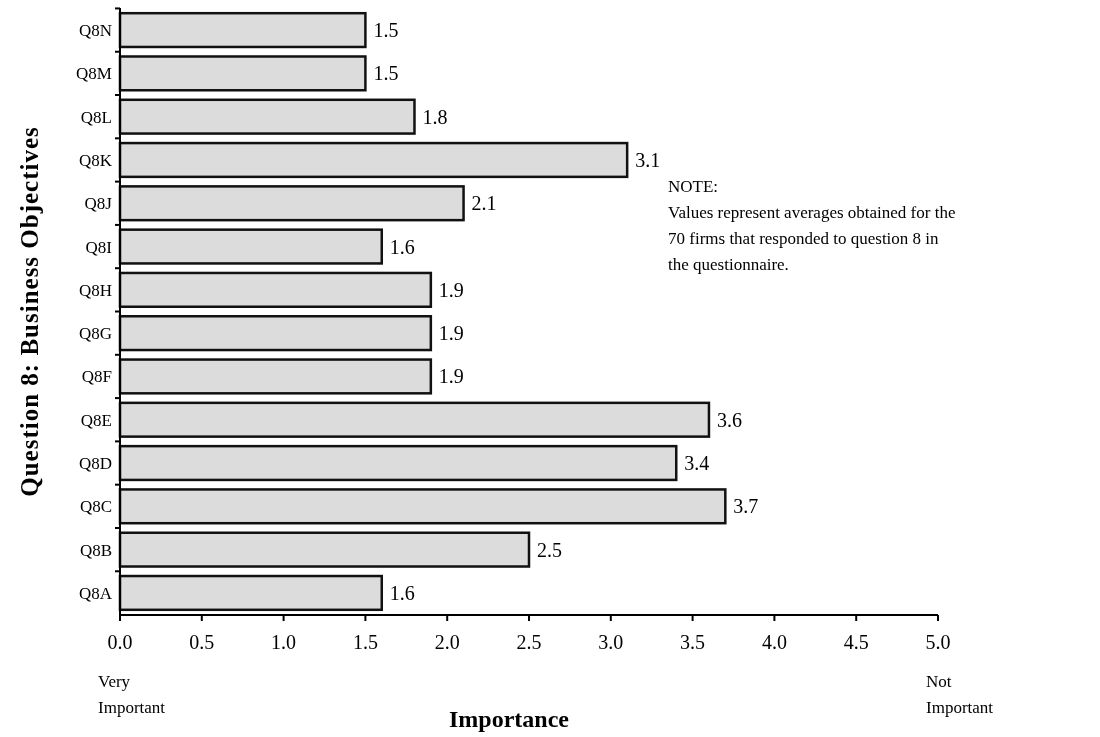 This screenshot has width=1100, height=737. What do you see at coordinates (95, 160) in the screenshot?
I see `y-tick-label: Q8K` at bounding box center [95, 160].